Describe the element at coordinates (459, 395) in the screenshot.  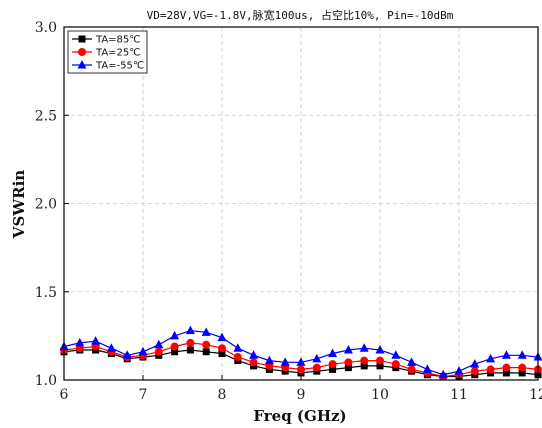
I see `x-tick-label: 11` at that location.